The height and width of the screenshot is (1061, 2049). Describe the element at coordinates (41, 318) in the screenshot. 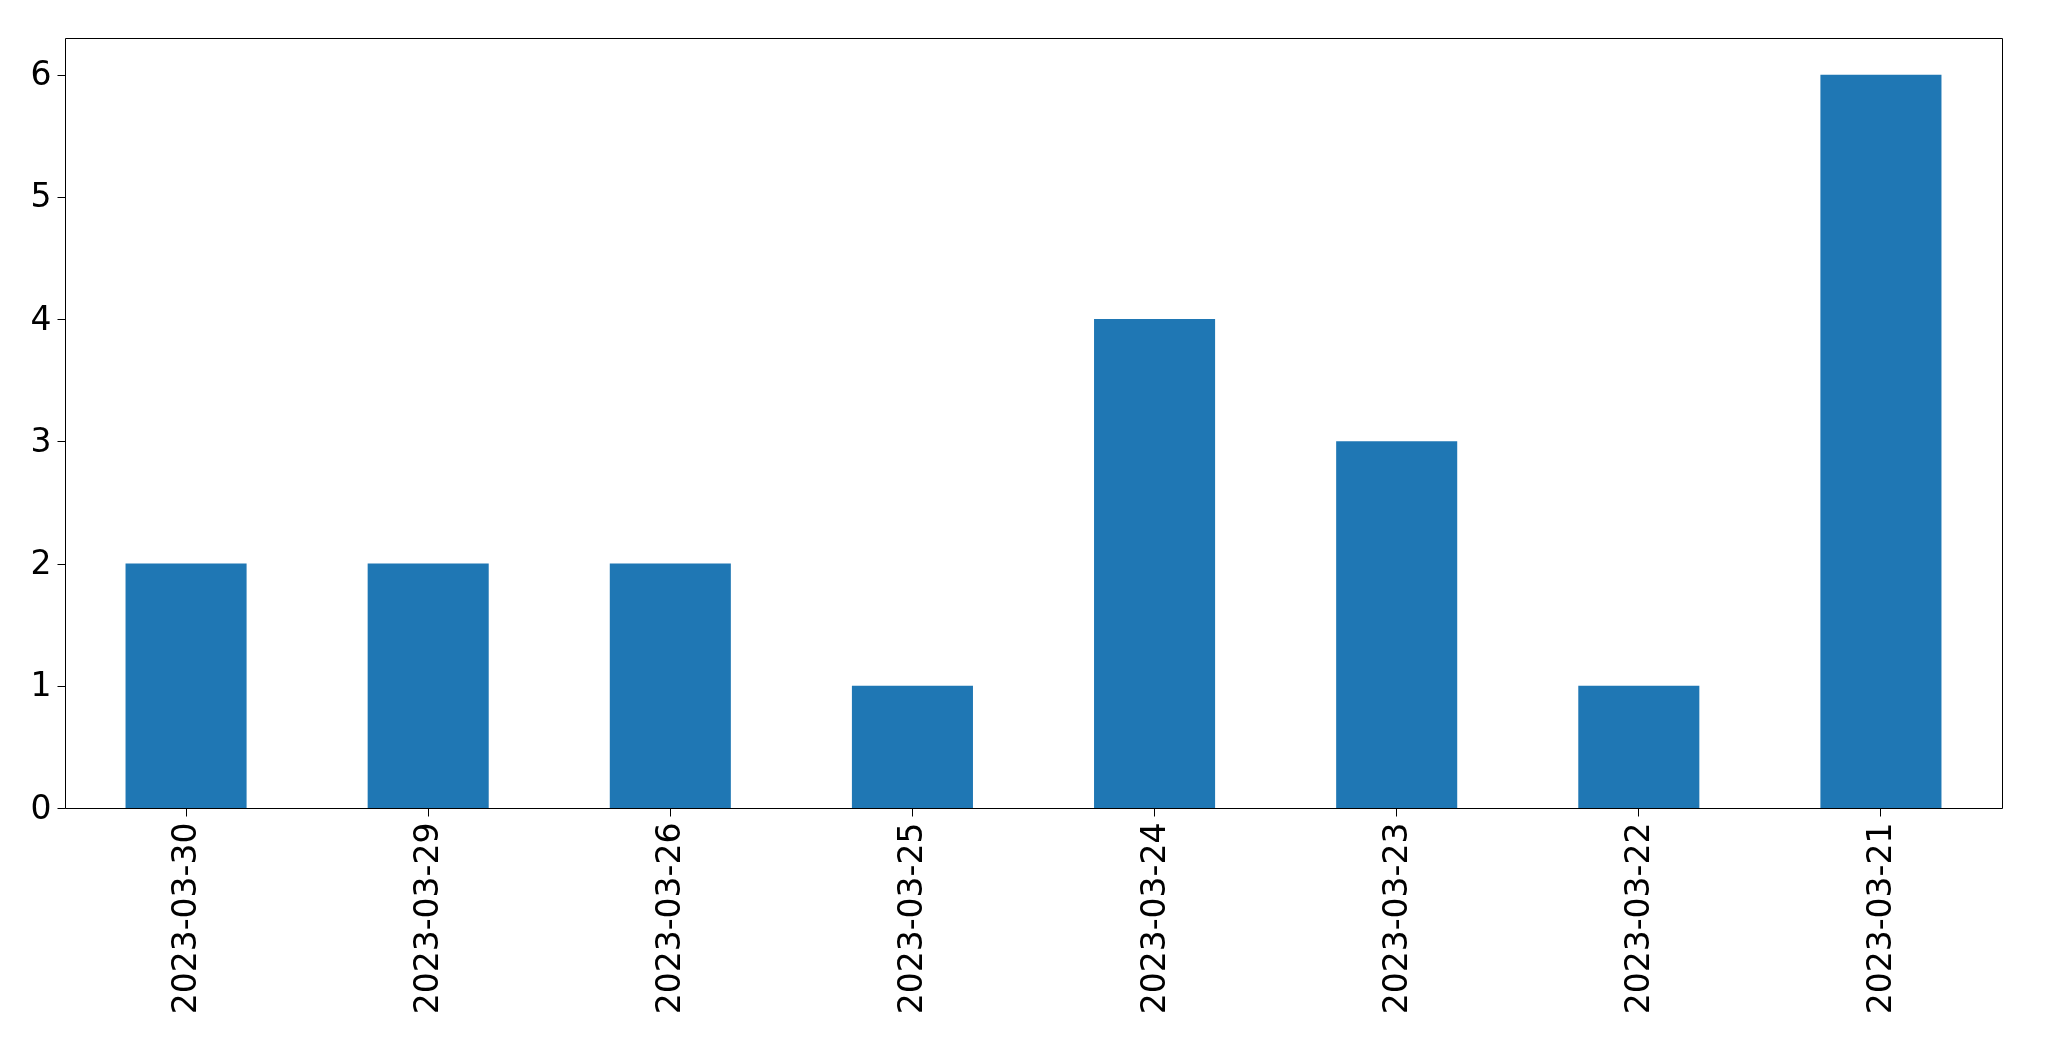

I see `y-tick-label: 4` at that location.